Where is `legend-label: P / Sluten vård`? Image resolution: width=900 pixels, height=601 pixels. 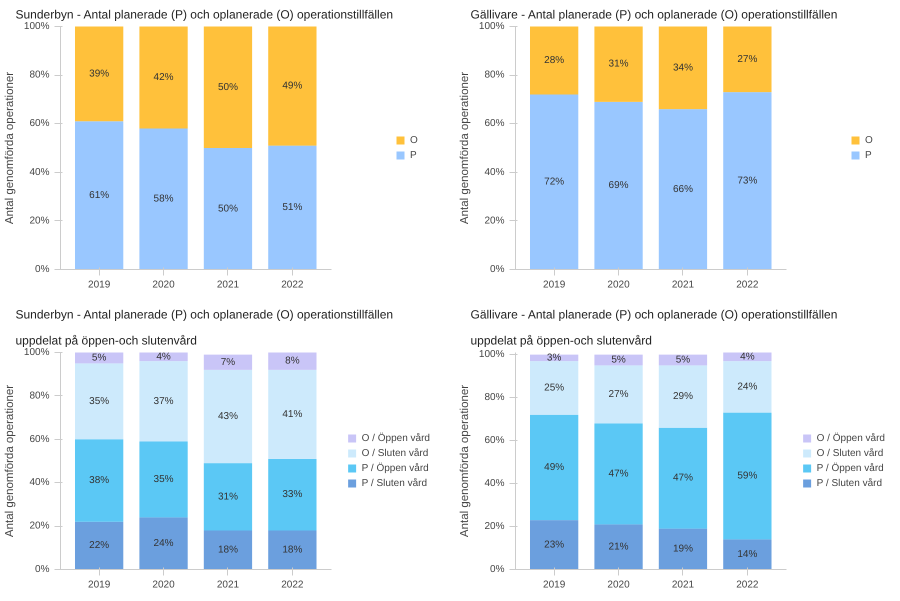
legend-label: P / Sluten vård is located at coordinates (395, 483).